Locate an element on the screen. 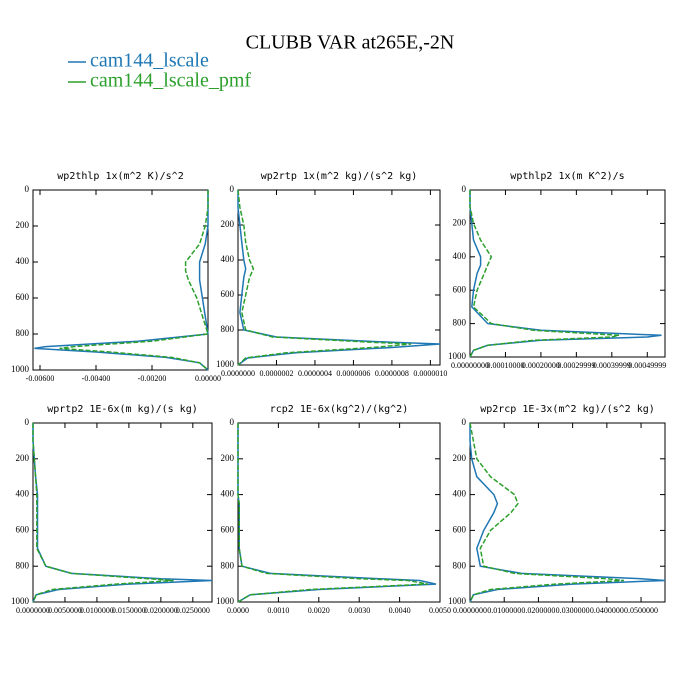 The width and height of the screenshot is (700, 700). x-tick-label: 0.0000002 is located at coordinates (276, 373).